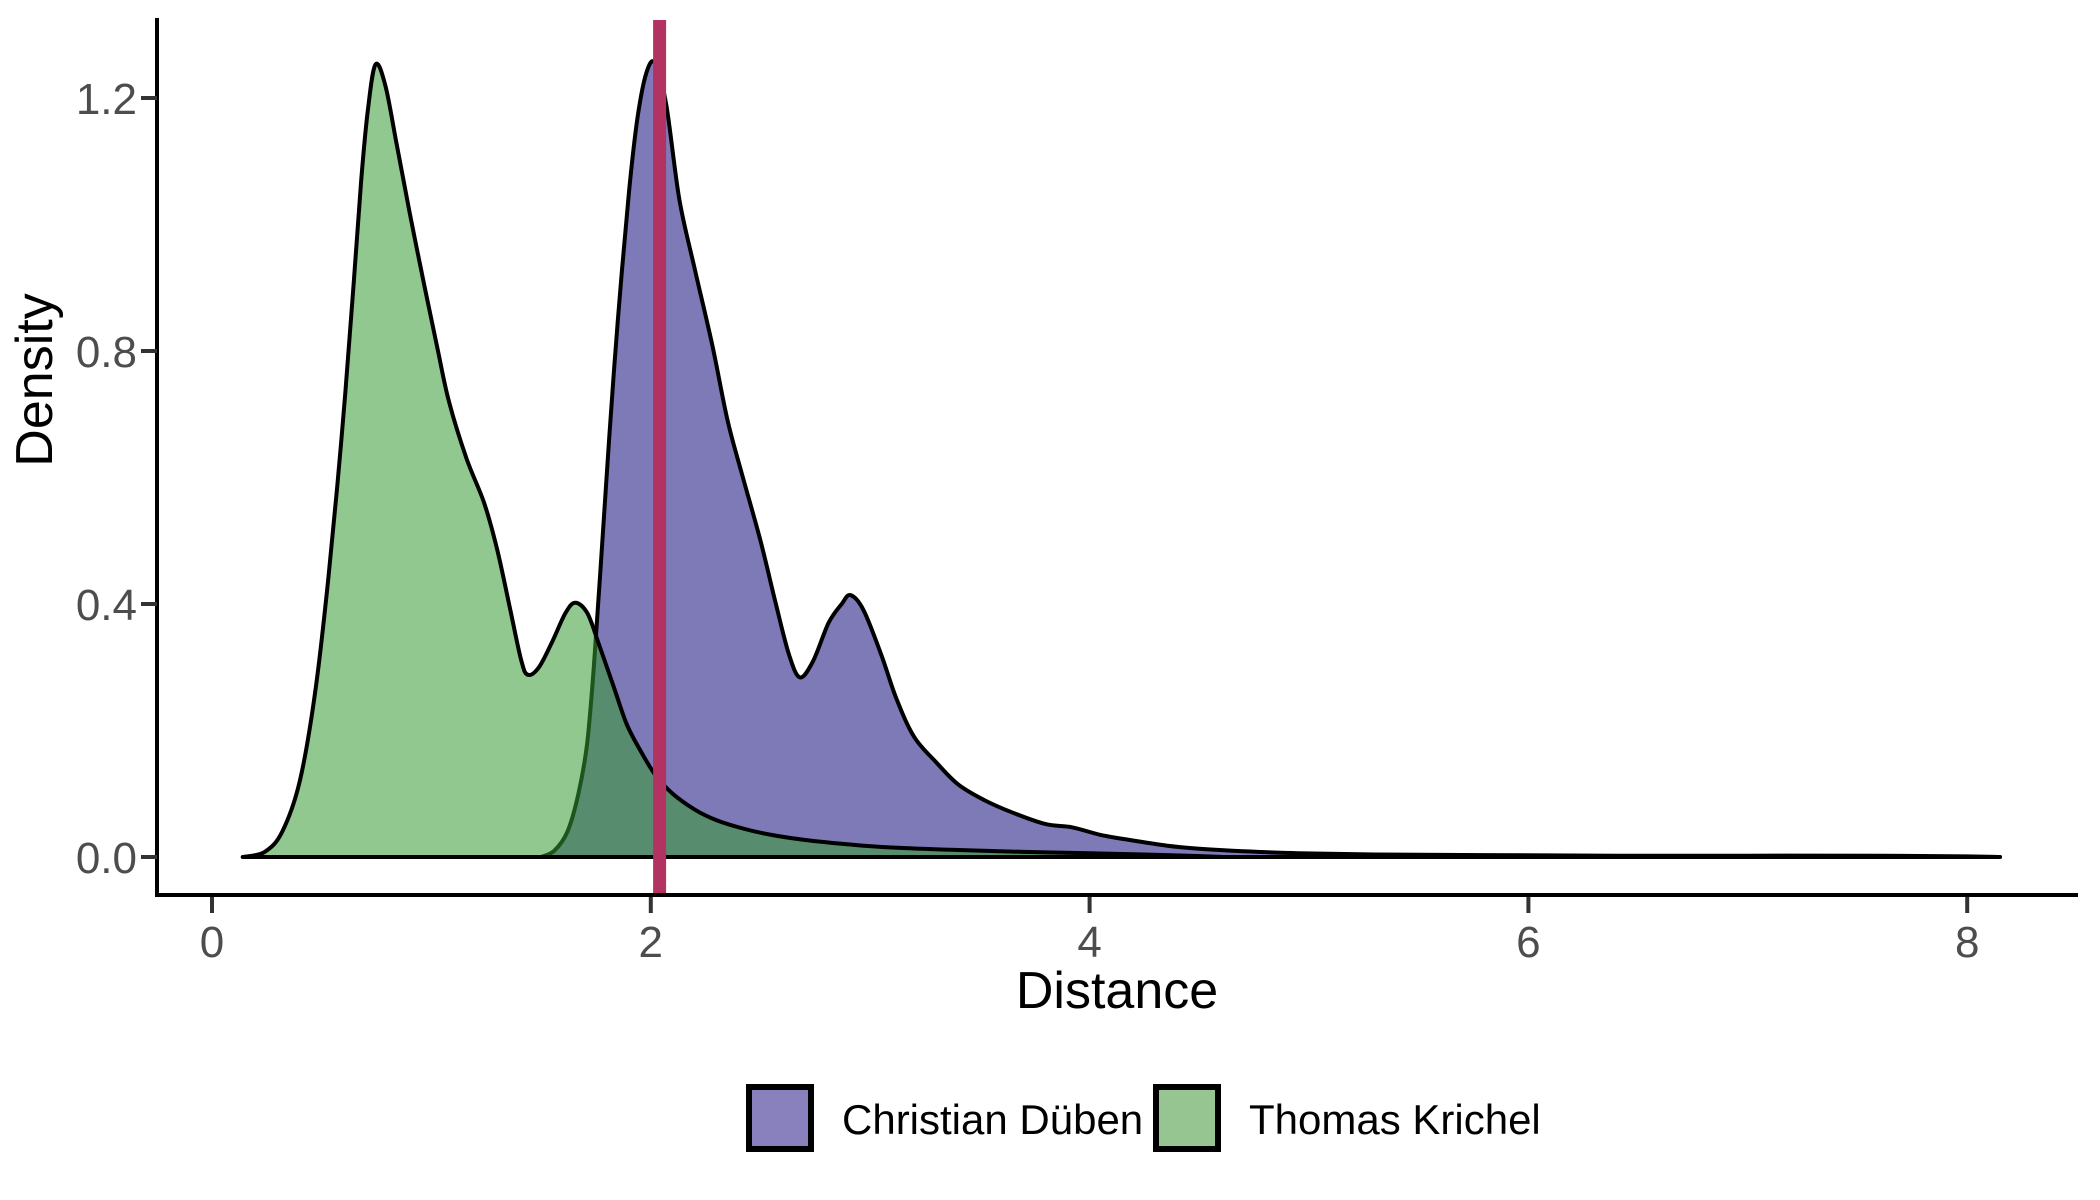 The image size is (2100, 1200). I want to click on x-tick-label: 8, so click(1967, 942).